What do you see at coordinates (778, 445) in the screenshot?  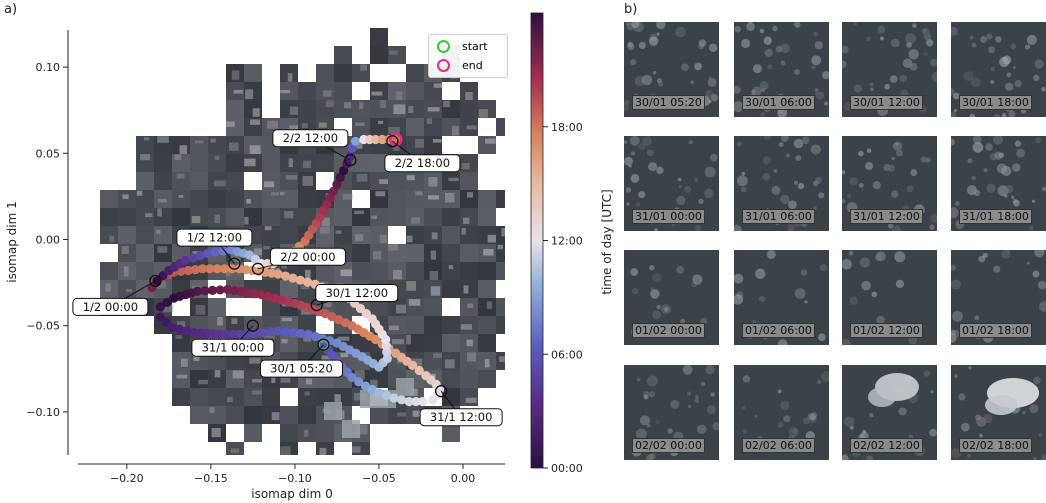 I see `image-timestamp-label: 02/02 06:00` at bounding box center [778, 445].